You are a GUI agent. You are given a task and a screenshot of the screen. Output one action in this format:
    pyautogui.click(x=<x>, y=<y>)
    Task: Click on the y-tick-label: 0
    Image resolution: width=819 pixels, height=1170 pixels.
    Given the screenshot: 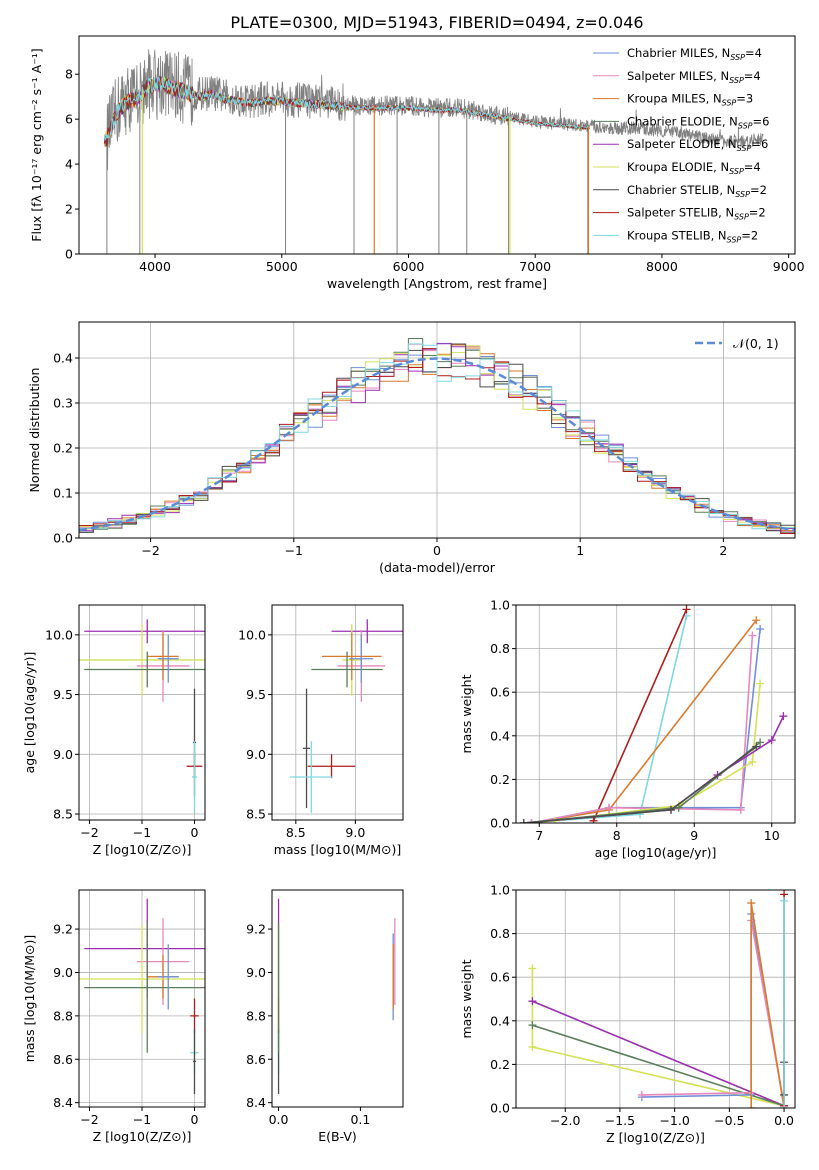 What is the action you would take?
    pyautogui.click(x=69, y=254)
    